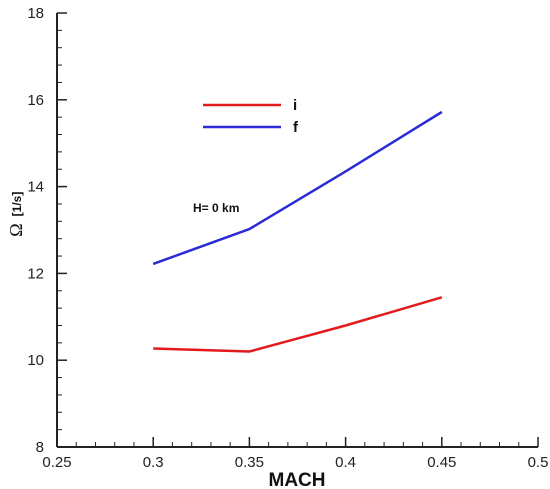  Describe the element at coordinates (297, 479) in the screenshot. I see `x-axis-title: MACH` at that location.